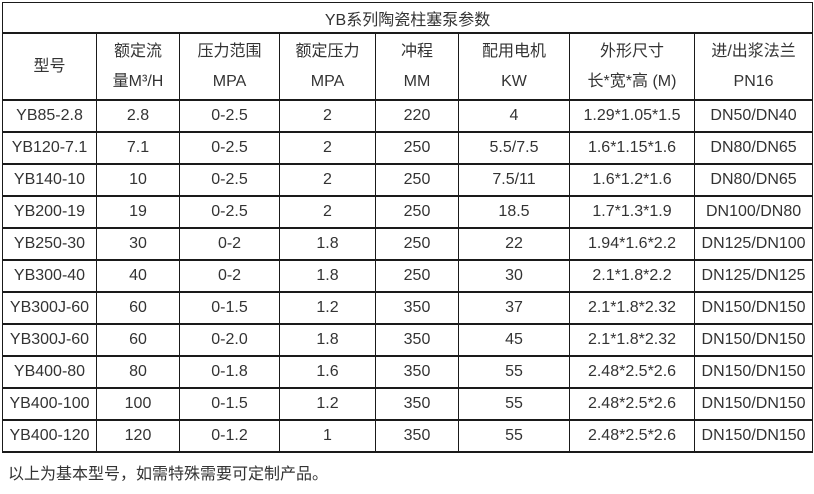 The height and width of the screenshot is (494, 814). Describe the element at coordinates (229, 276) in the screenshot. I see `table-cell: 0-2` at that location.